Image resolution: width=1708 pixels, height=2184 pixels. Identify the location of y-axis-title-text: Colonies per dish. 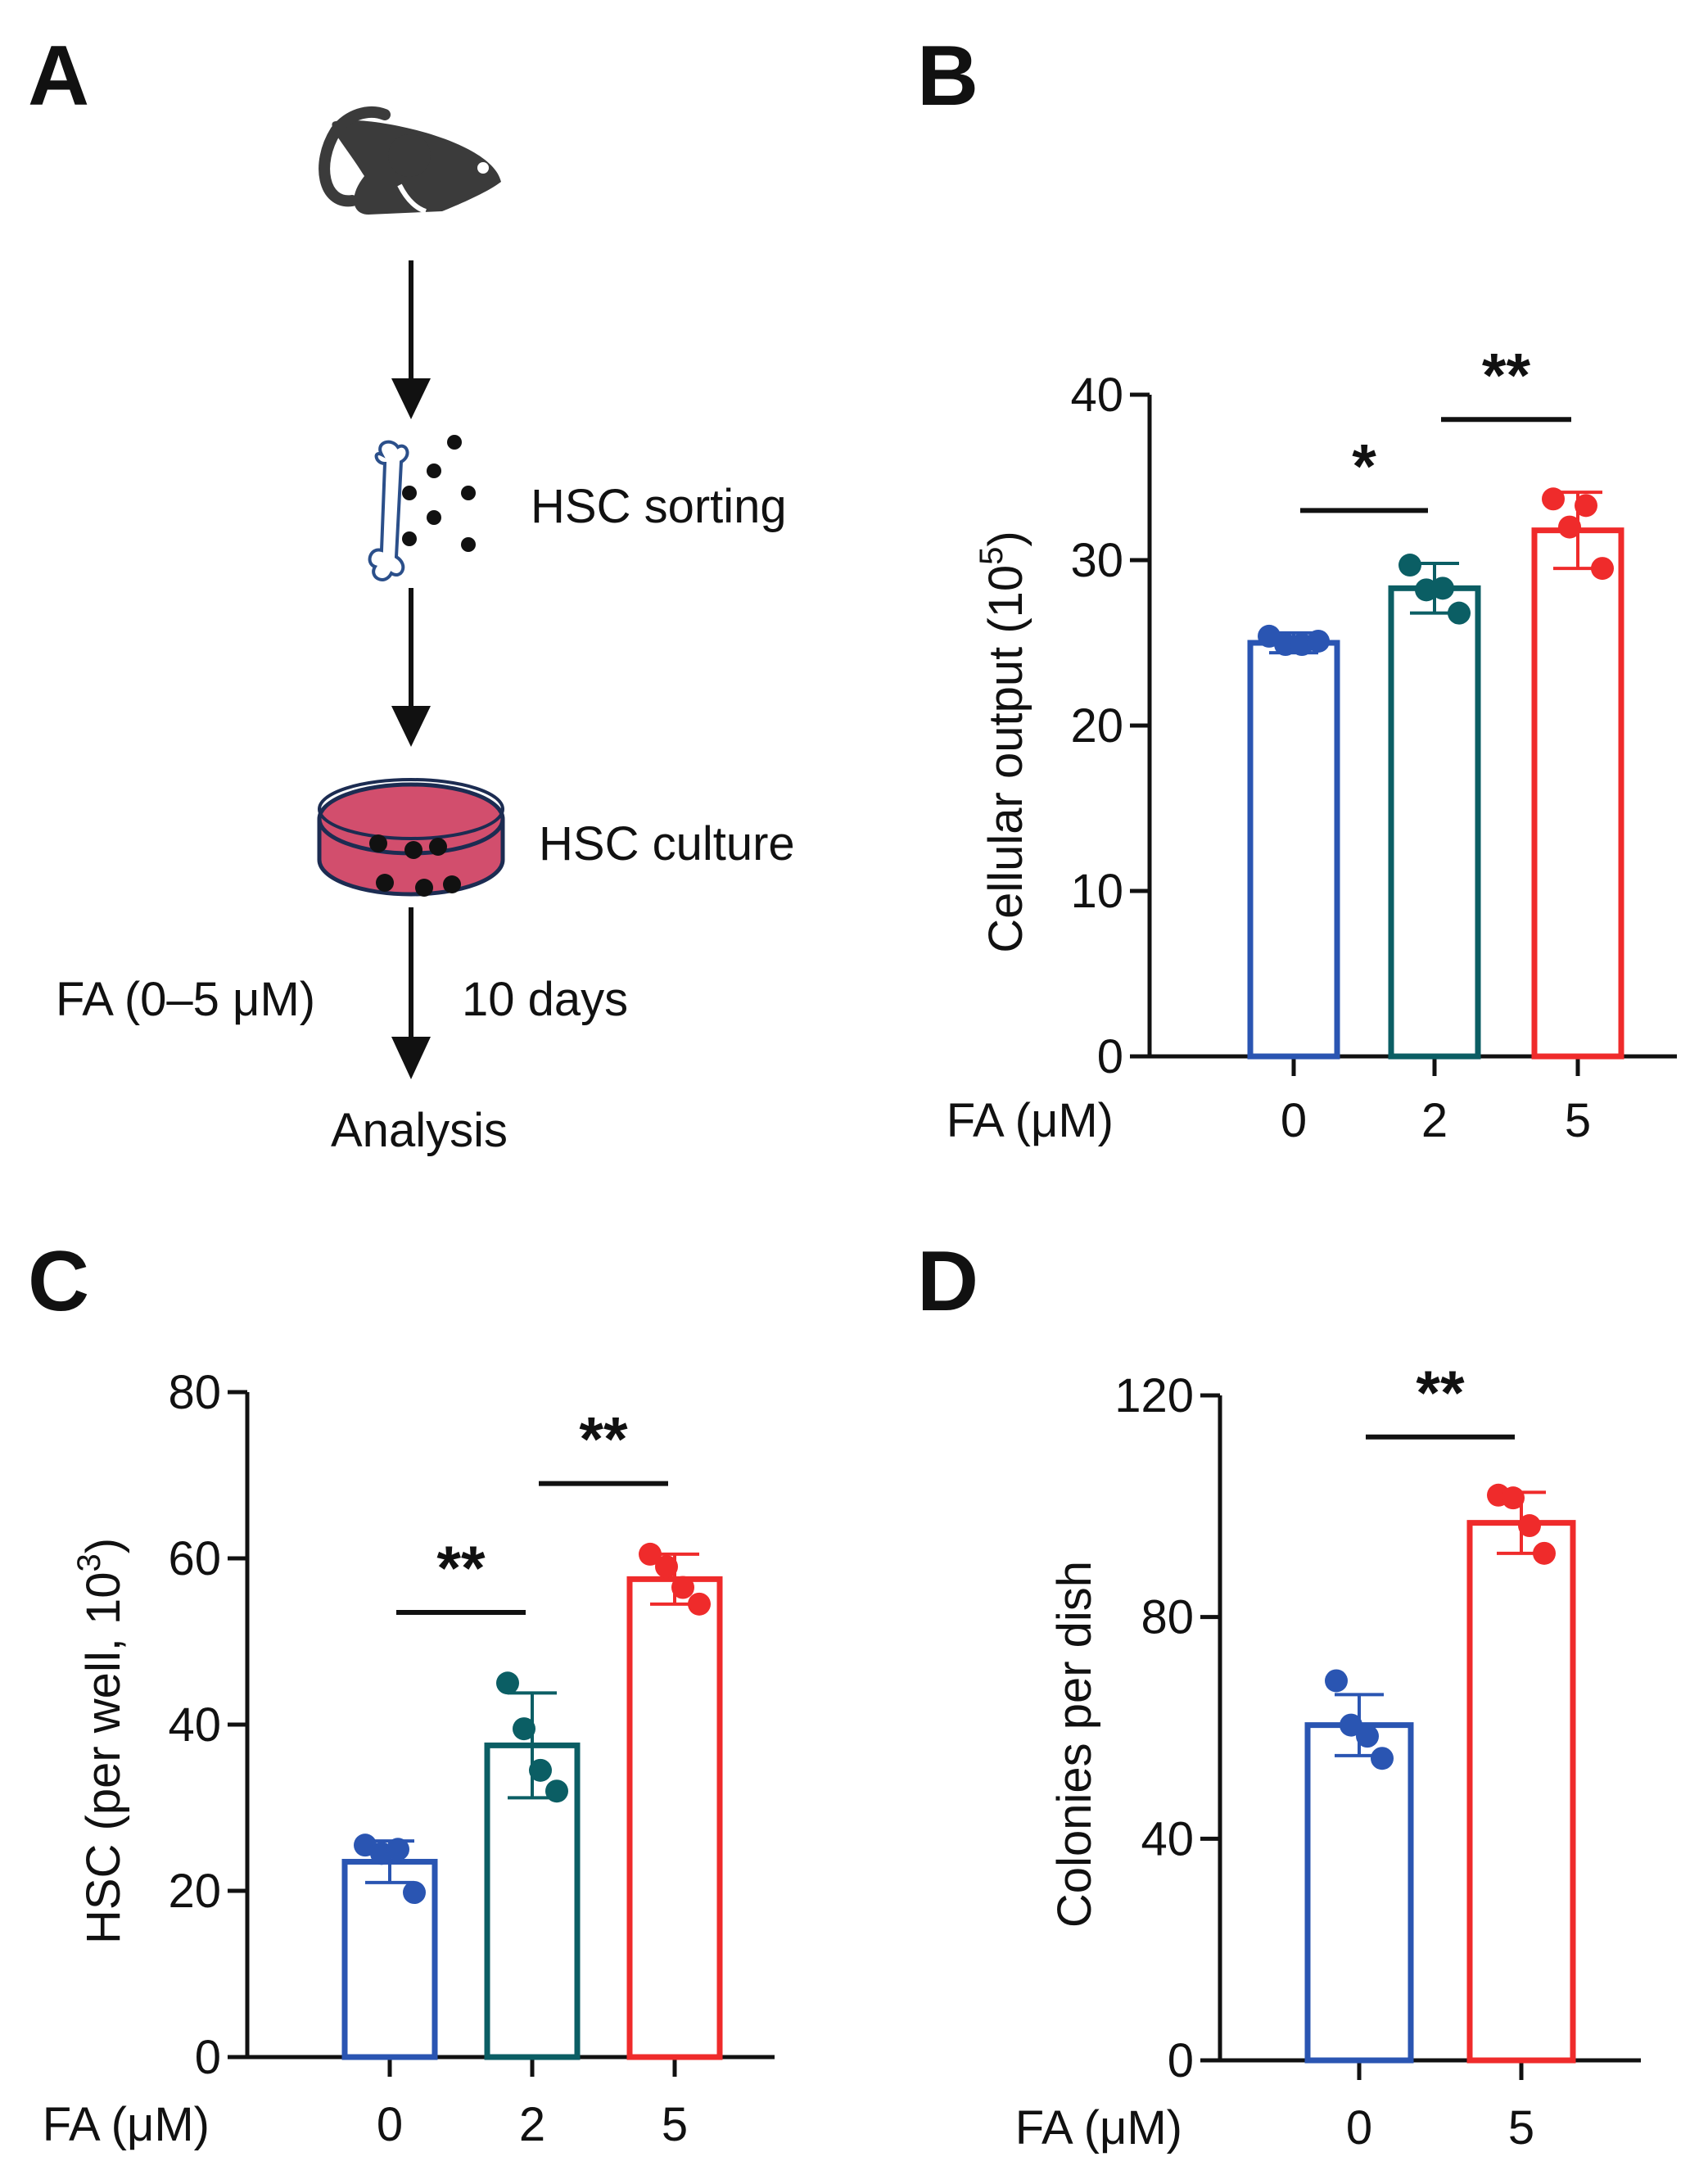
(1074, 1744).